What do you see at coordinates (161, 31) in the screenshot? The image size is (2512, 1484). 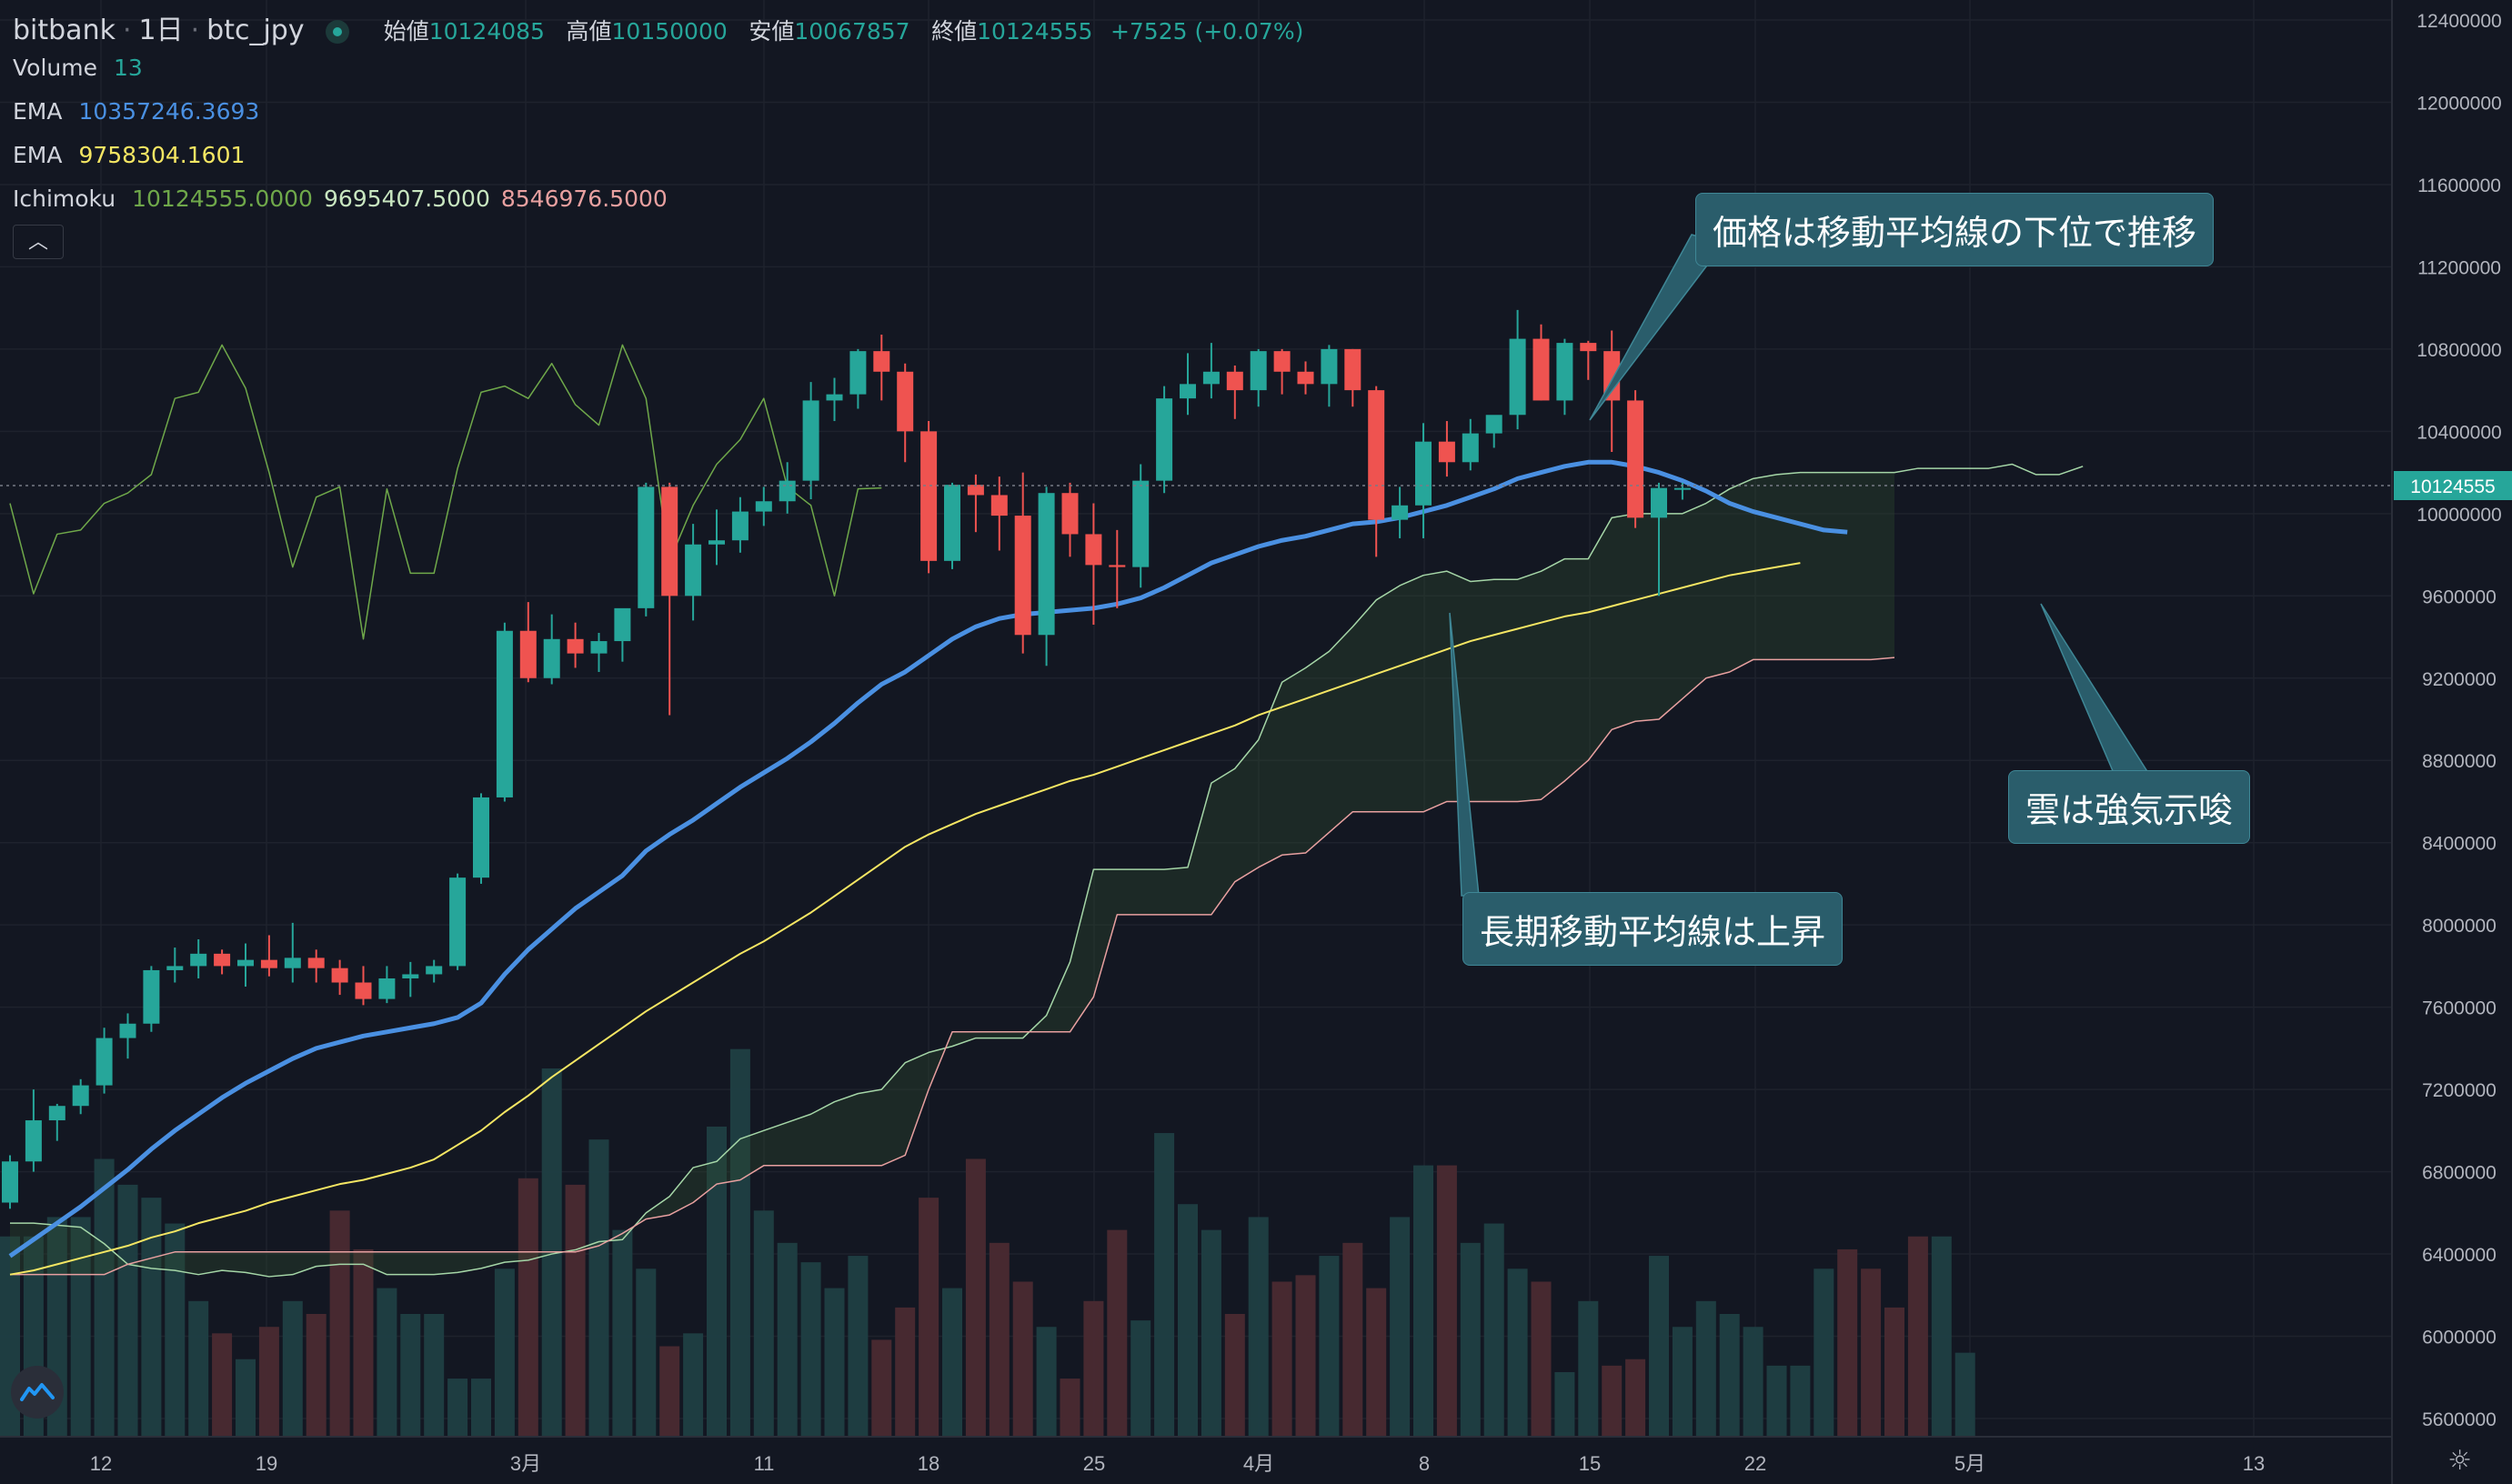 I see `interval: 1日` at bounding box center [161, 31].